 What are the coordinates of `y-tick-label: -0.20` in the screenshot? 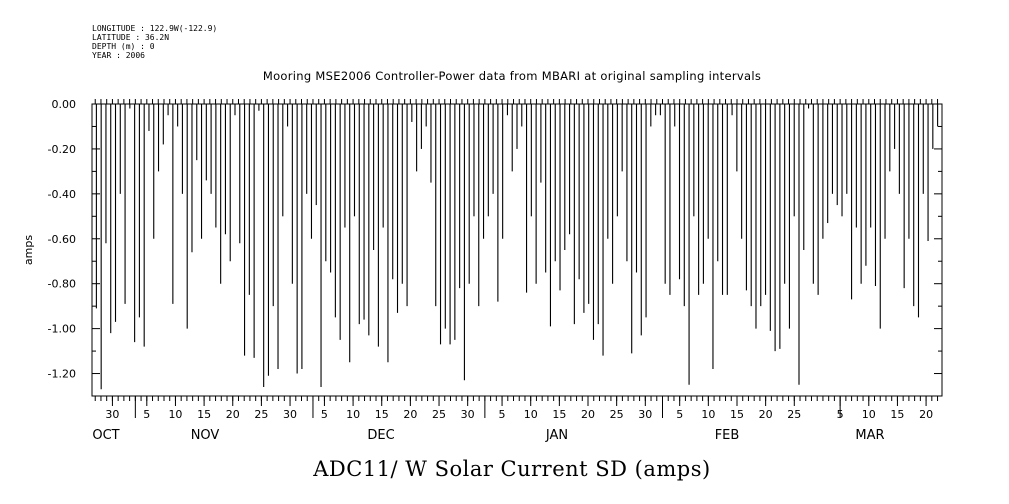 It's located at (62, 149).